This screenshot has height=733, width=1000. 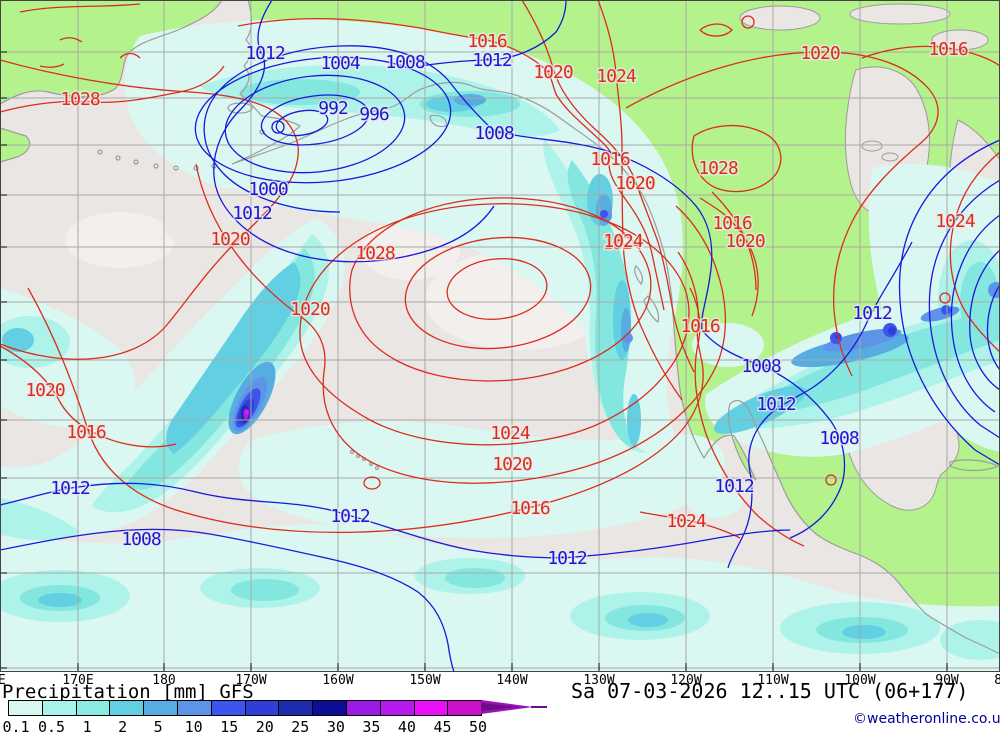 What do you see at coordinates (123, 725) in the screenshot?
I see `legend-value: 2` at bounding box center [123, 725].